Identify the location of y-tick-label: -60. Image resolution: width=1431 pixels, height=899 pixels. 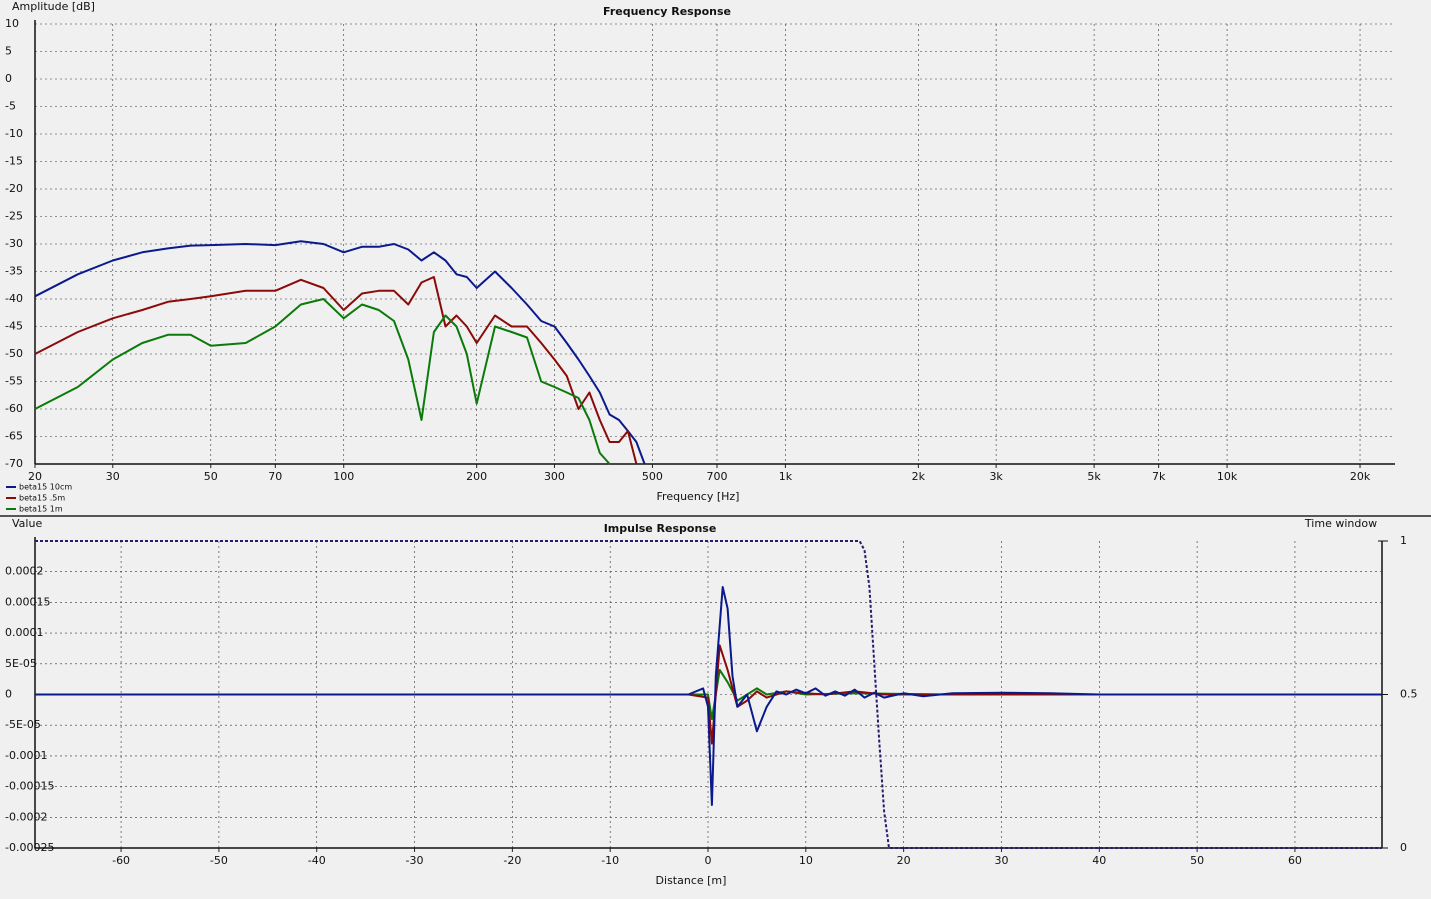
(14, 408).